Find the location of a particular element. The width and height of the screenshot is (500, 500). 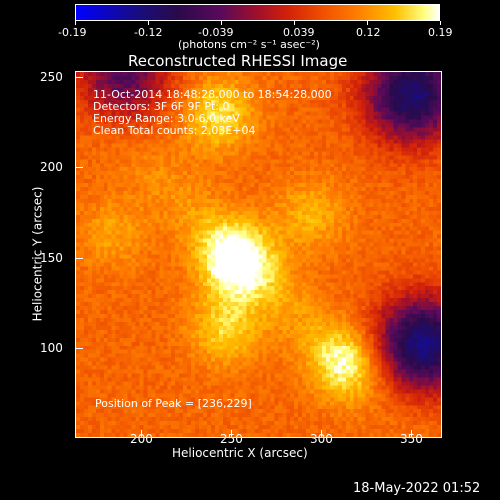

y-axis-tick-label: 150 is located at coordinates (51, 258).